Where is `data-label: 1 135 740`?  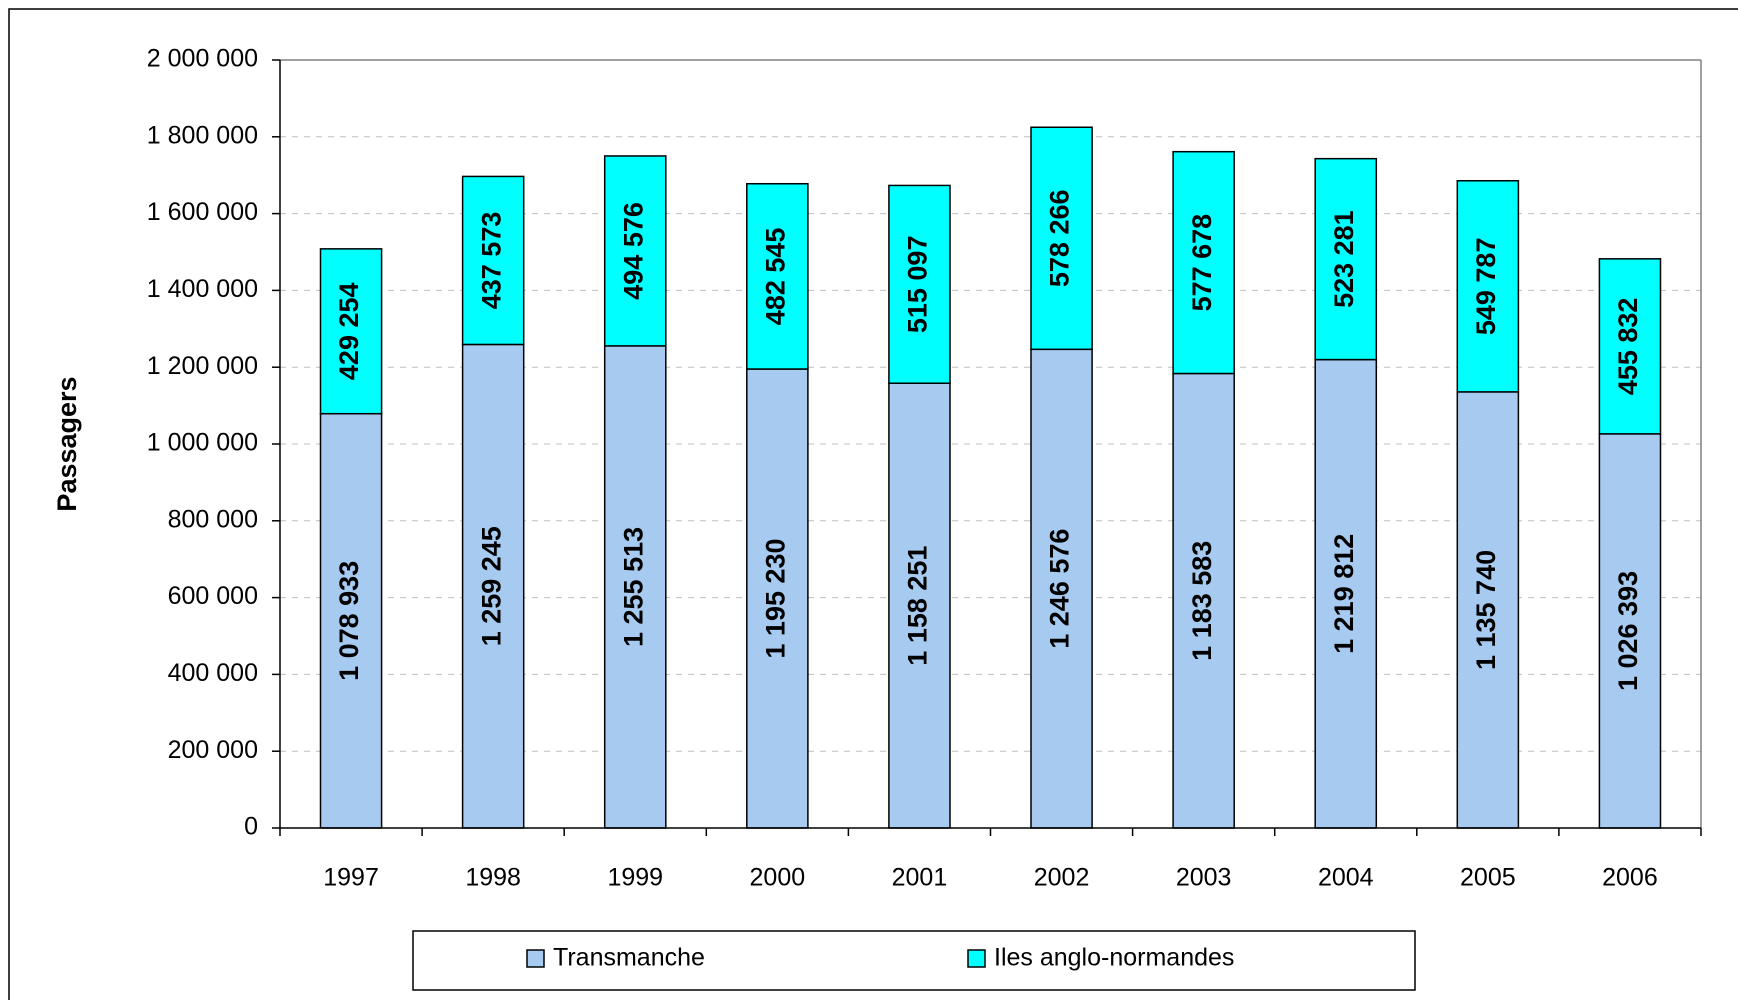 data-label: 1 135 740 is located at coordinates (1486, 610).